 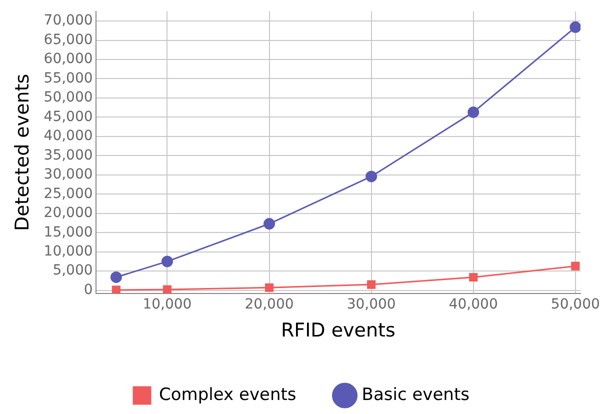 What do you see at coordinates (416, 394) in the screenshot?
I see `legend-label: Basic events` at bounding box center [416, 394].